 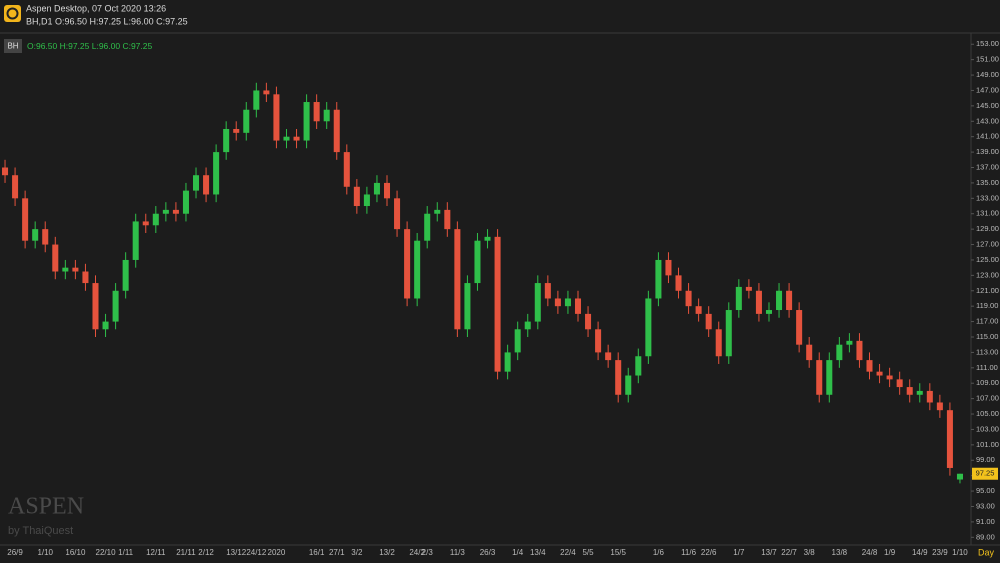 What do you see at coordinates (987, 336) in the screenshot?
I see `y-tick-label: 115.00` at bounding box center [987, 336].